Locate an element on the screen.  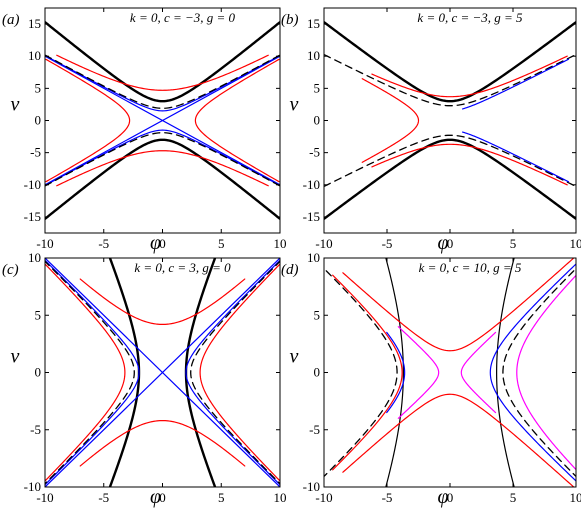
series-black-thin-0-right is located at coordinates (505, 372).